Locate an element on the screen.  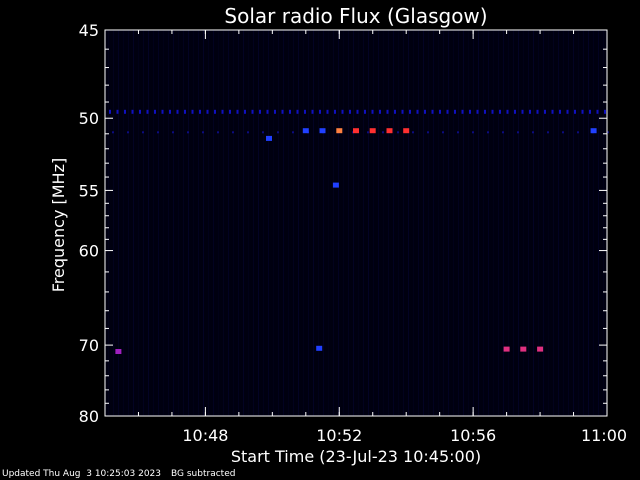
y-tick-label: 80 is located at coordinates (89, 416).